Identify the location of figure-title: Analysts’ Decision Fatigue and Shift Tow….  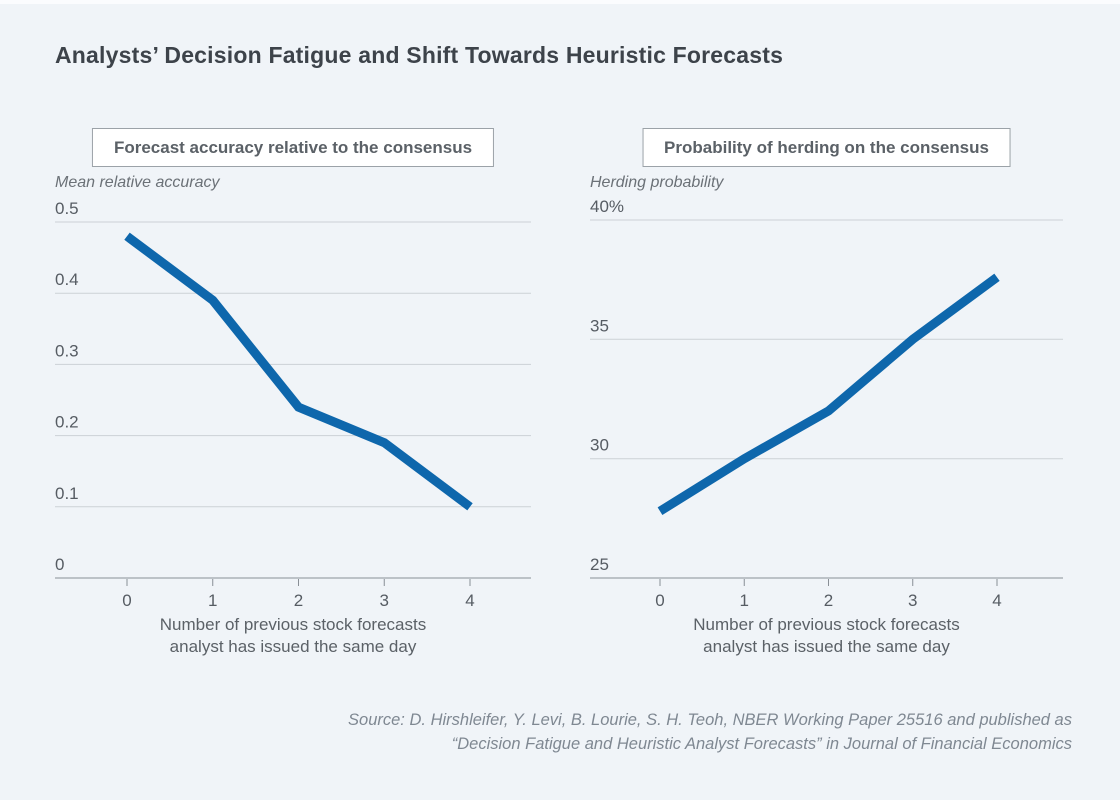
(419, 55).